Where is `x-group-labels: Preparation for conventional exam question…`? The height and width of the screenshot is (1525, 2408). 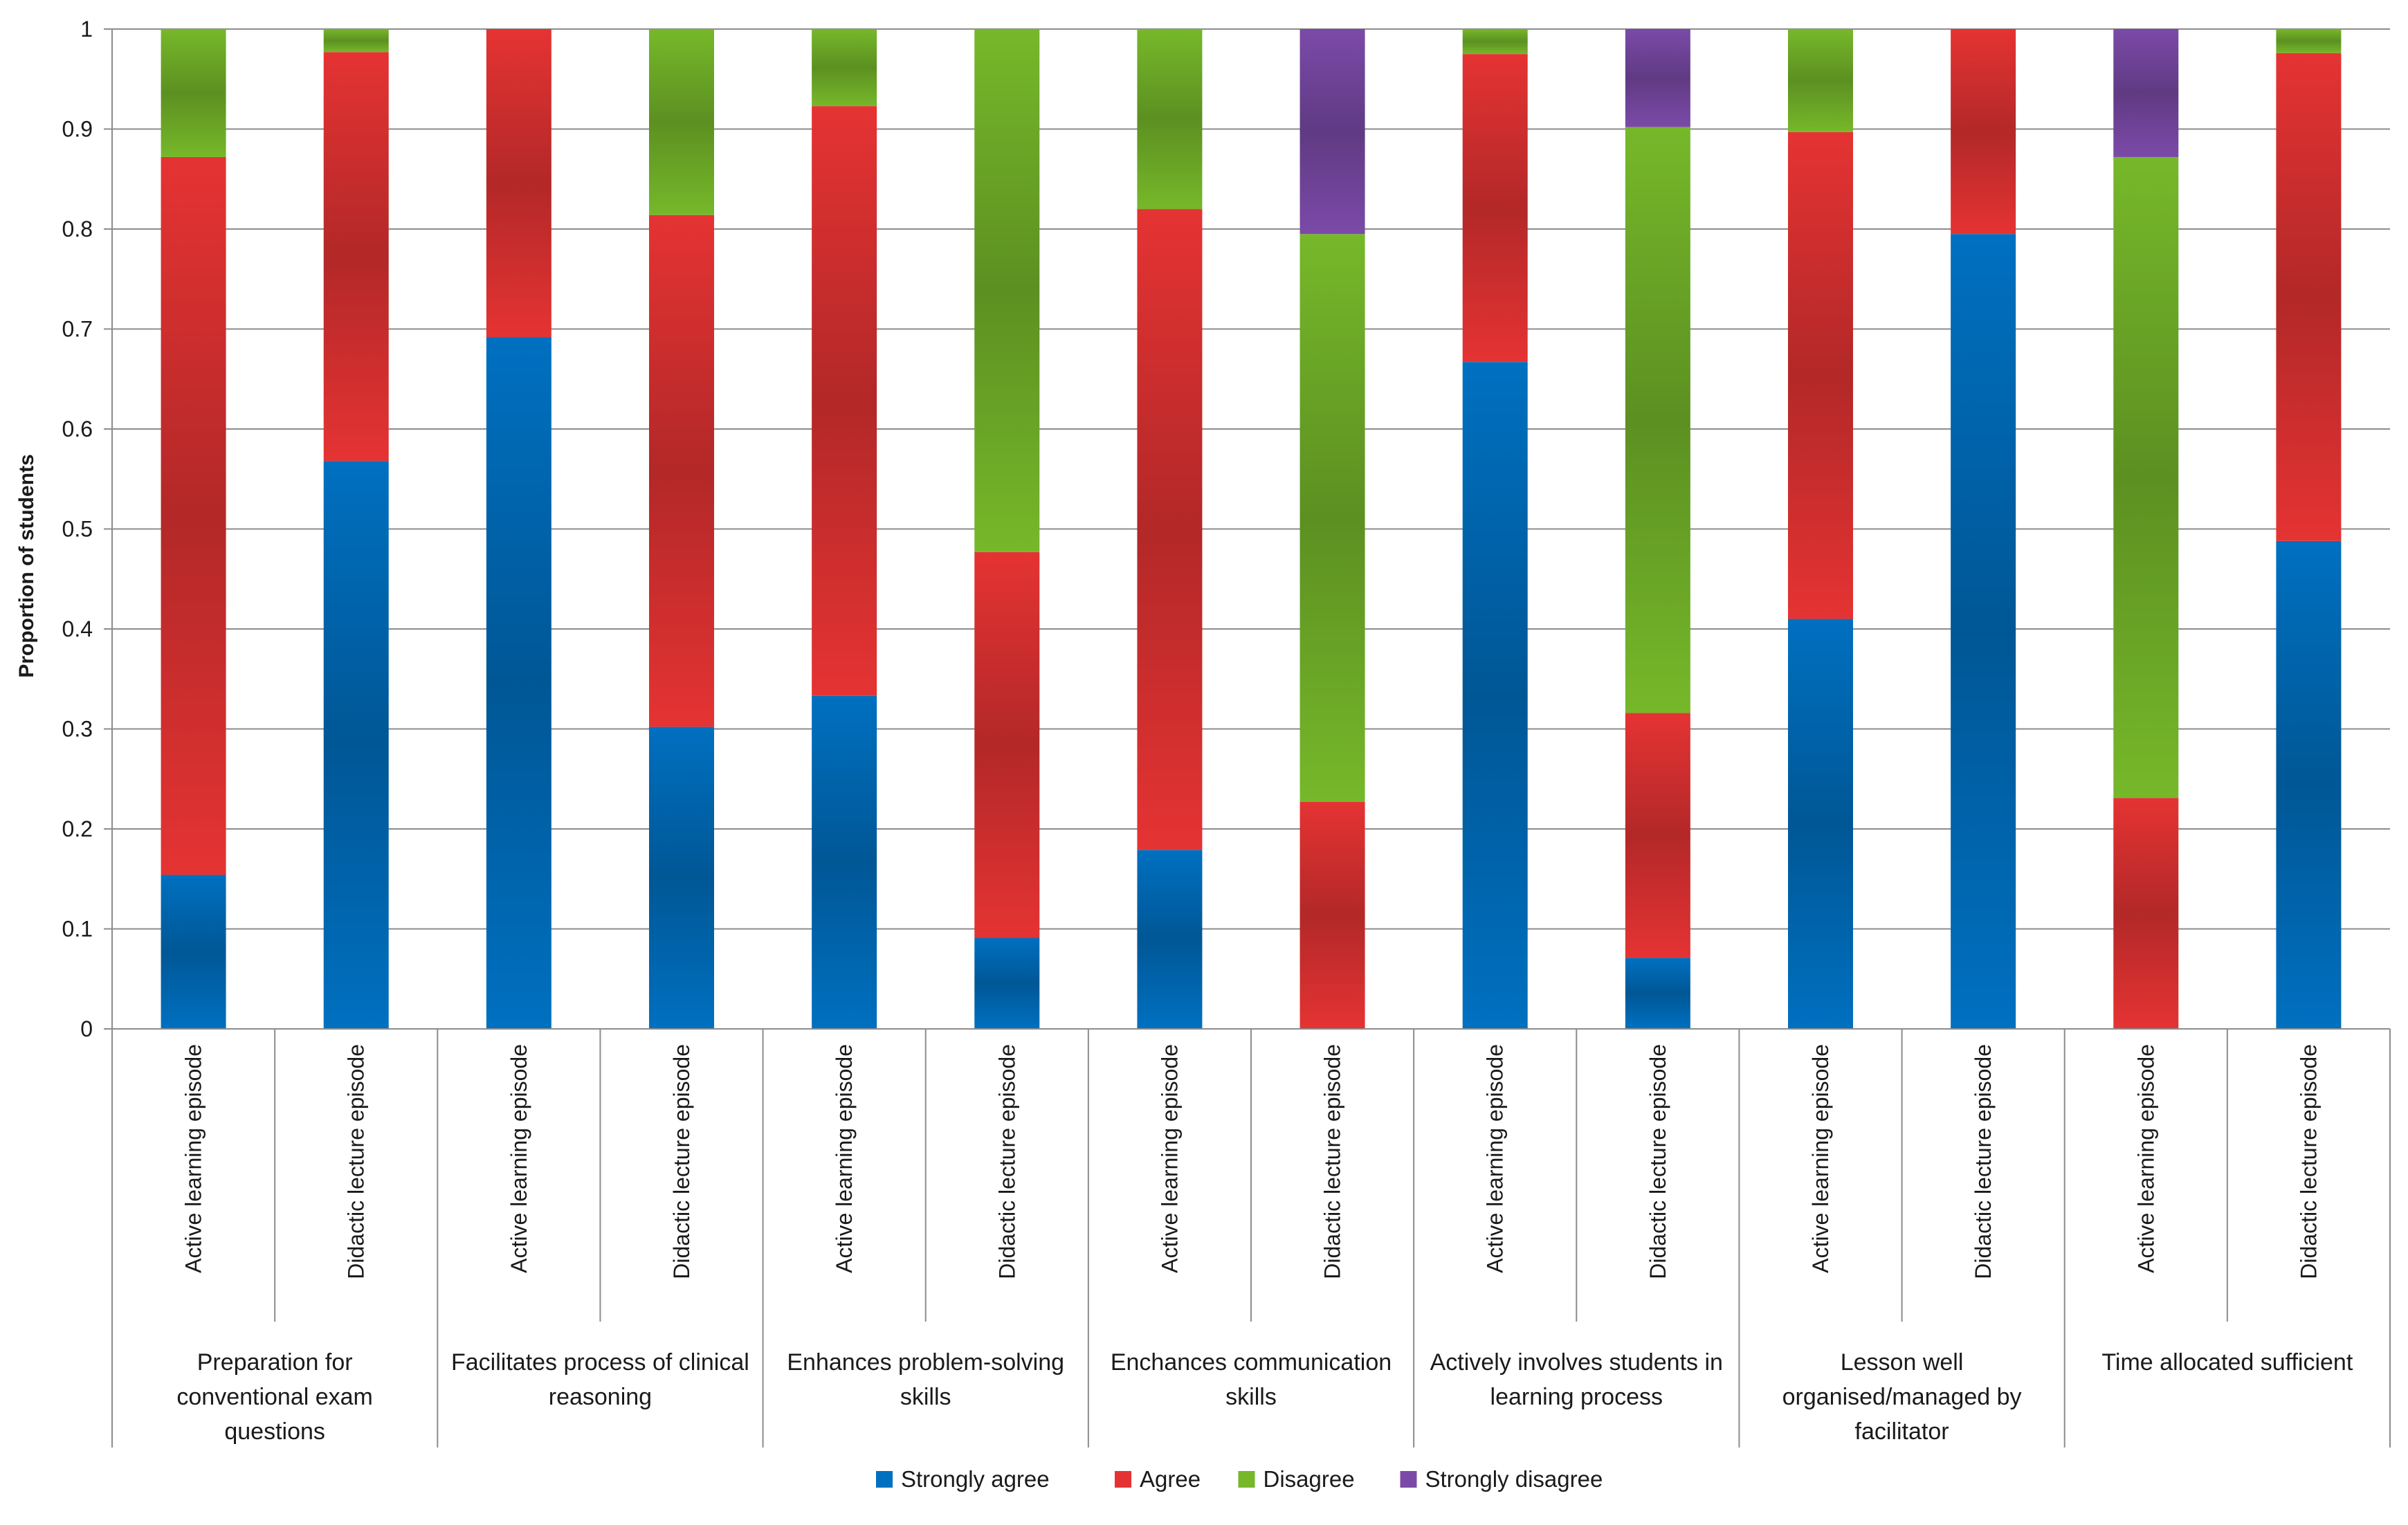
x-group-labels: Preparation for conventional exam question… is located at coordinates (1264, 1397).